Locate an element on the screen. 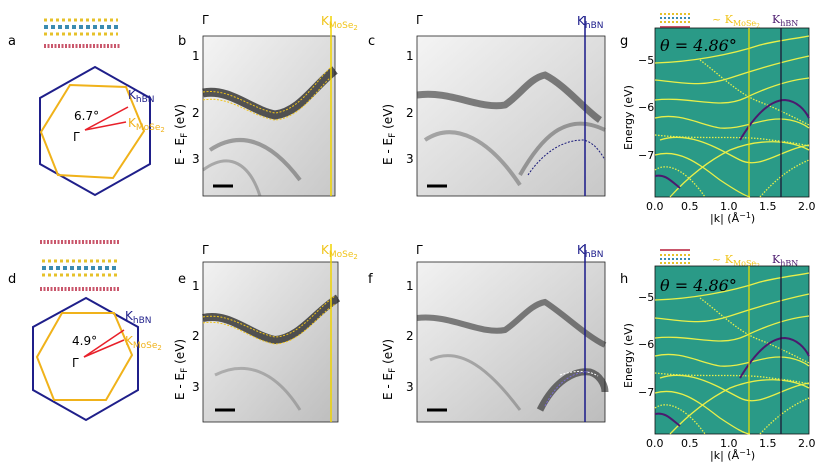 The height and width of the screenshot is (465, 822). mini-structure-h is located at coordinates (675, 259).